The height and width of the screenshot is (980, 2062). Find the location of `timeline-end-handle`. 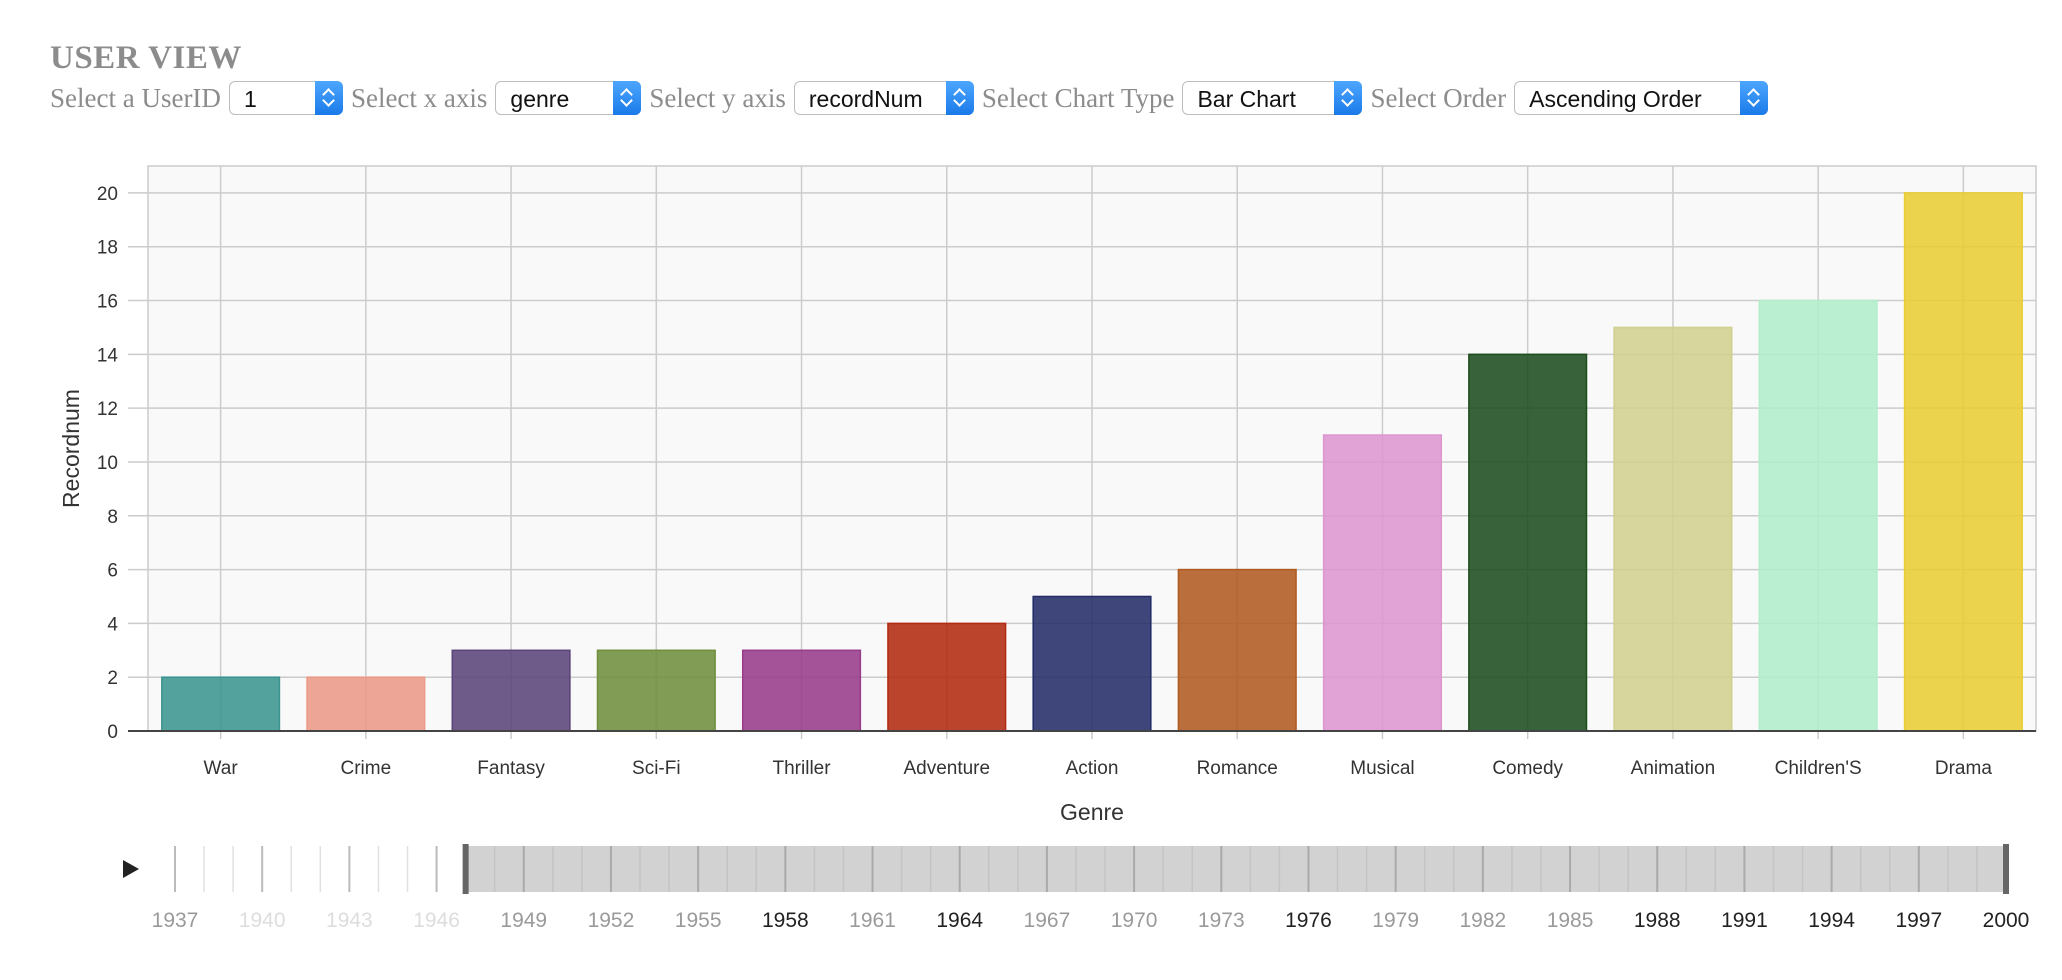

timeline-end-handle is located at coordinates (2006, 869).